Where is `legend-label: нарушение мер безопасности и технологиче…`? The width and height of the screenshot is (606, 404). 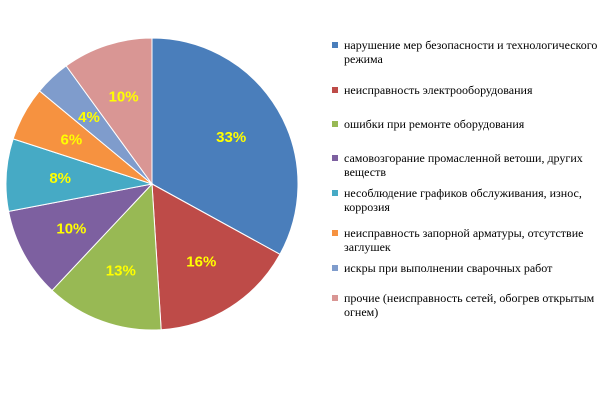
legend-label: нарушение мер безопасности и технологиче… is located at coordinates (471, 52).